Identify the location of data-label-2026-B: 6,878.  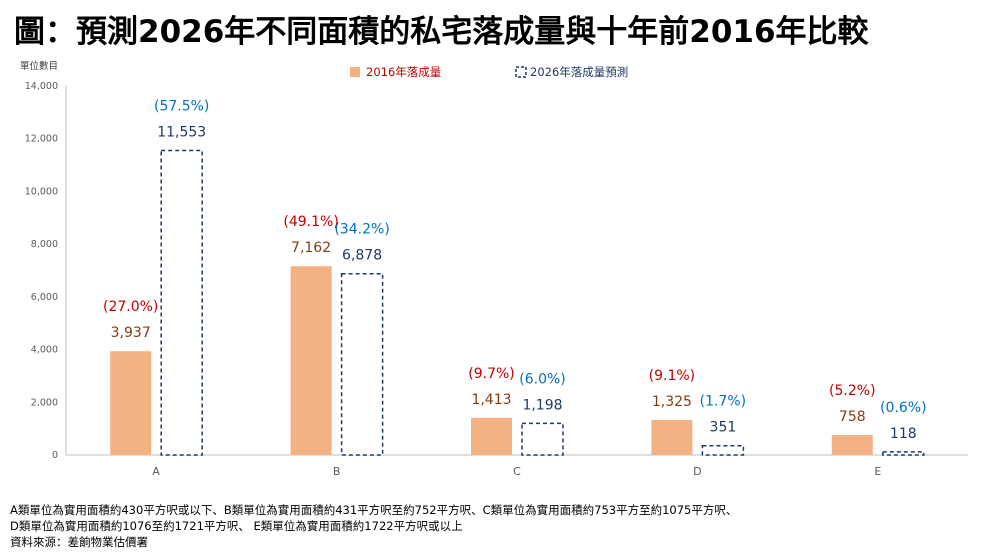
(362, 256).